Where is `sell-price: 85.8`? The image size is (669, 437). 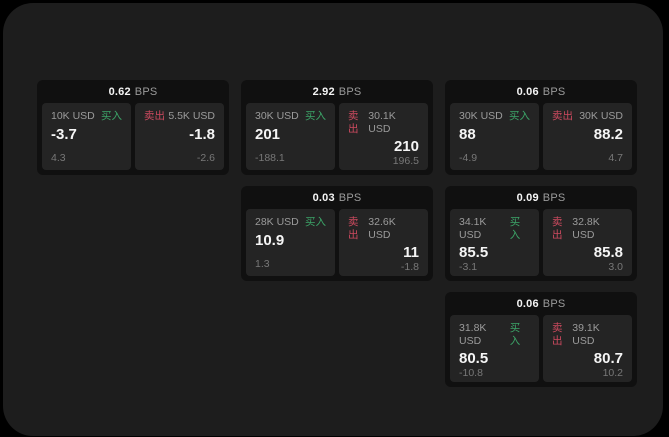 sell-price: 85.8 is located at coordinates (608, 253).